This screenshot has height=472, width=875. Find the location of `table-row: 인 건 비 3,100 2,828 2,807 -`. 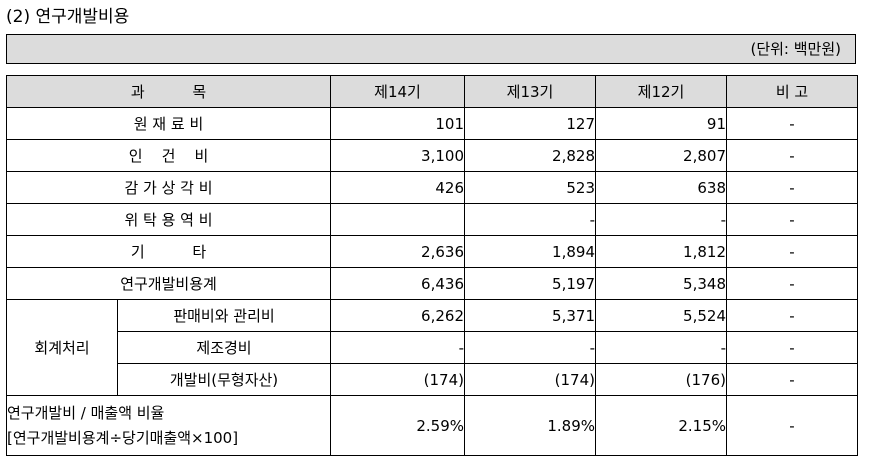

table-row: 인 건 비 3,100 2,828 2,807 - is located at coordinates (432, 155).